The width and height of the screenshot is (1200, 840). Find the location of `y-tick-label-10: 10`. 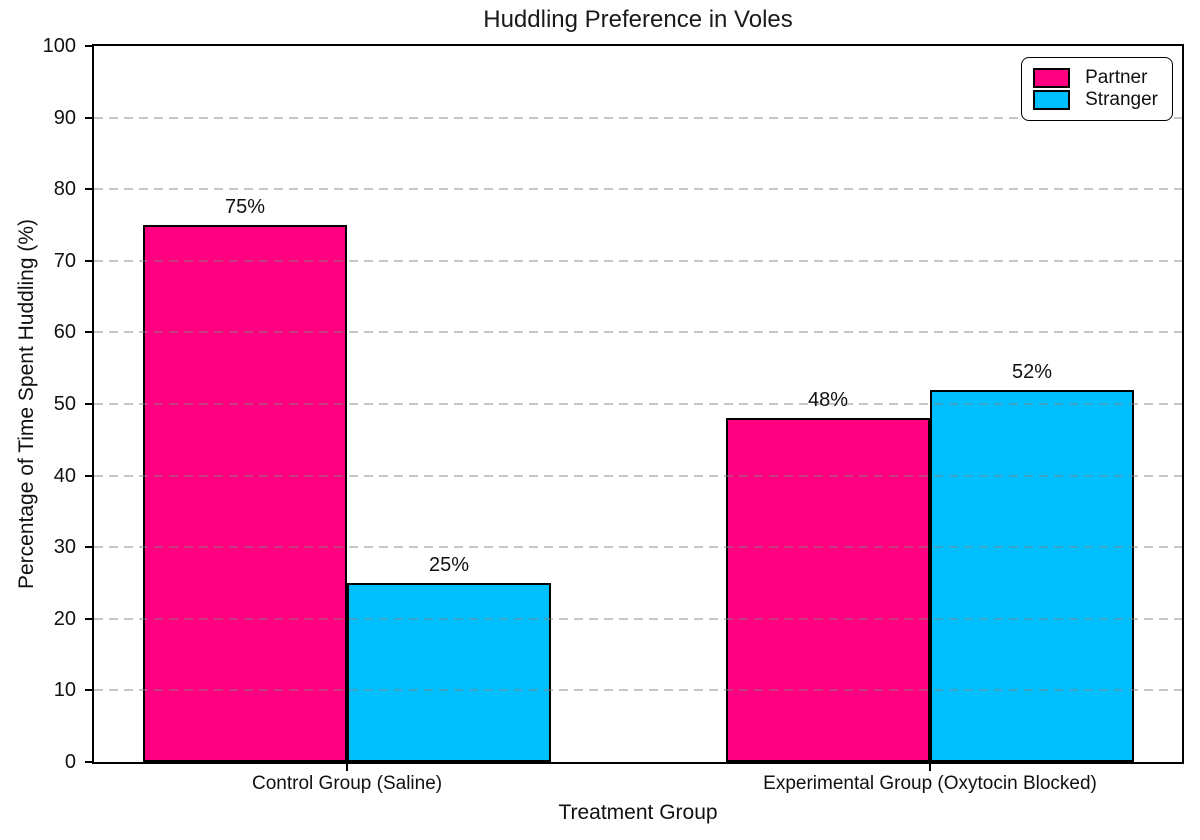

y-tick-label-10: 10 is located at coordinates (64, 690).